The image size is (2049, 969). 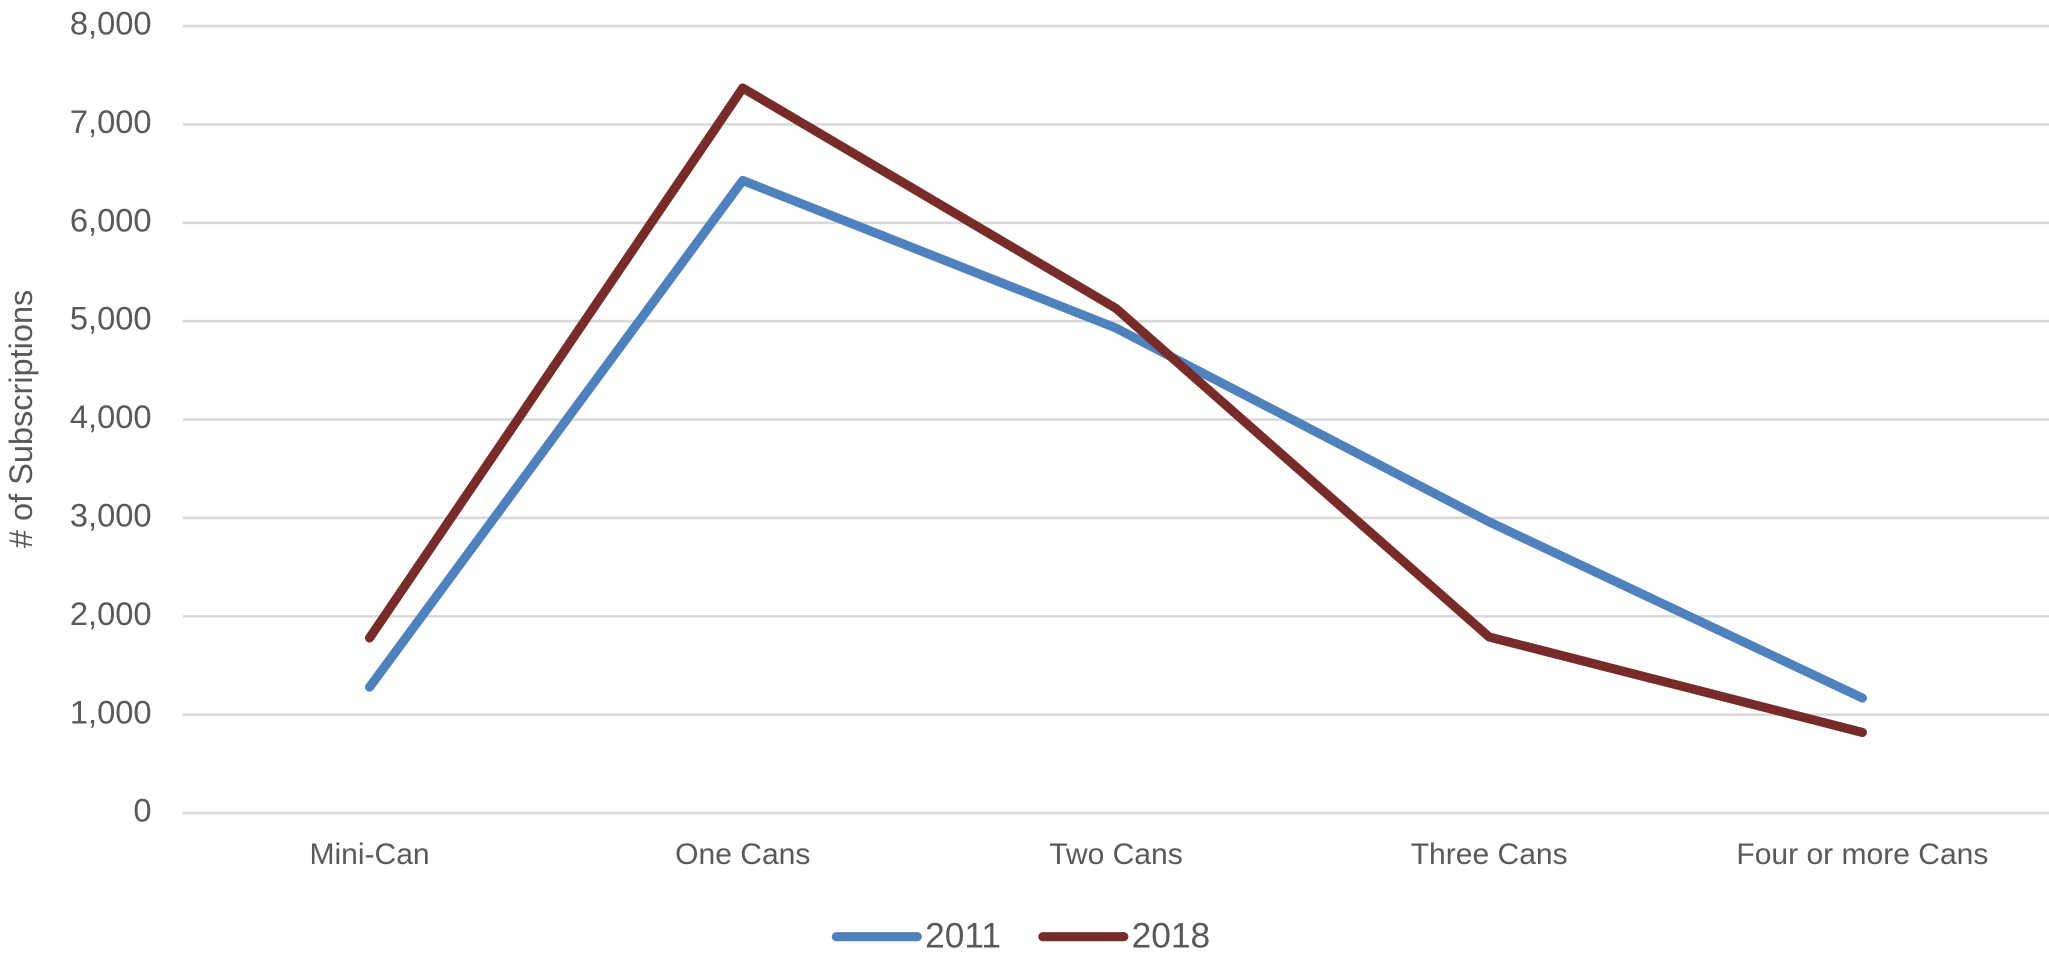 What do you see at coordinates (111, 23) in the screenshot?
I see `y-tick-label: 8,000` at bounding box center [111, 23].